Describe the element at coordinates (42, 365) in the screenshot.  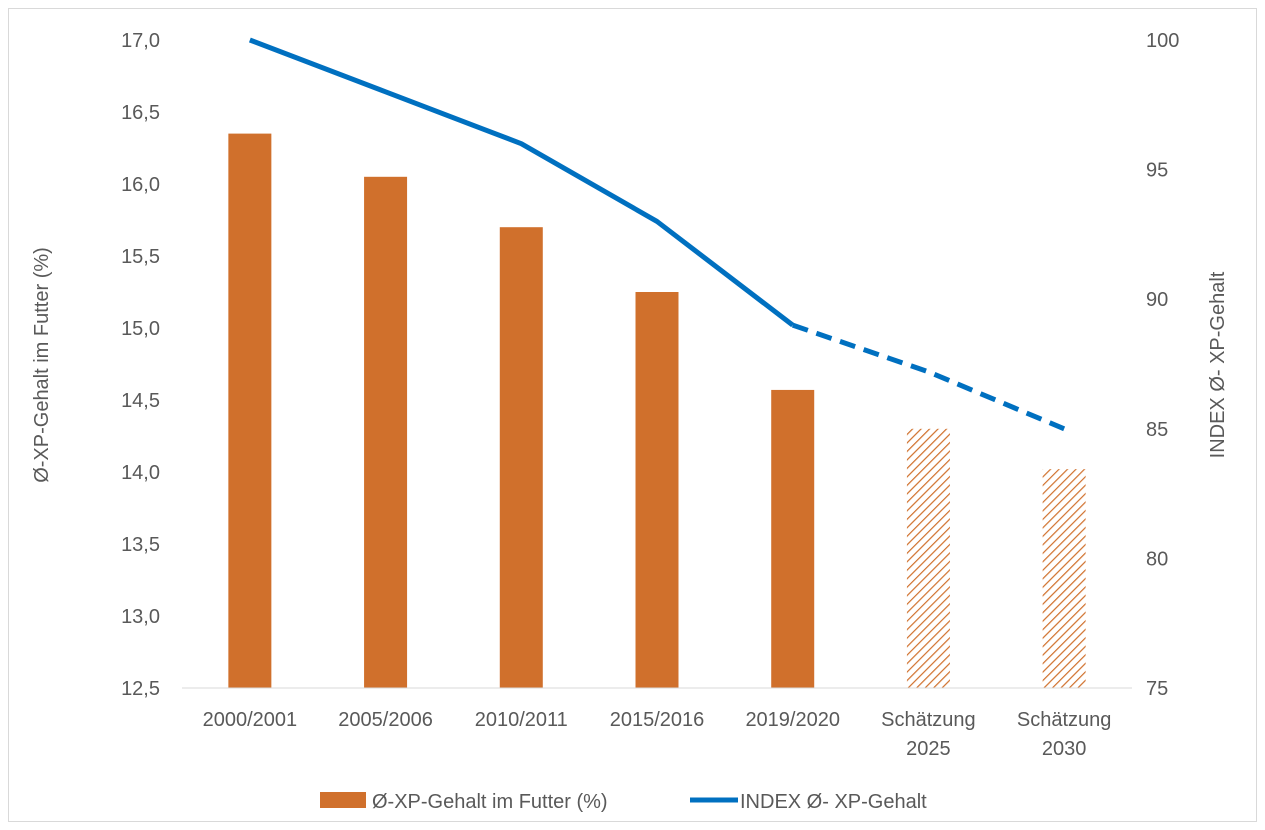
I see `y-axis-left-title: Ø-XP-Gehalt im Futter (%)` at that location.